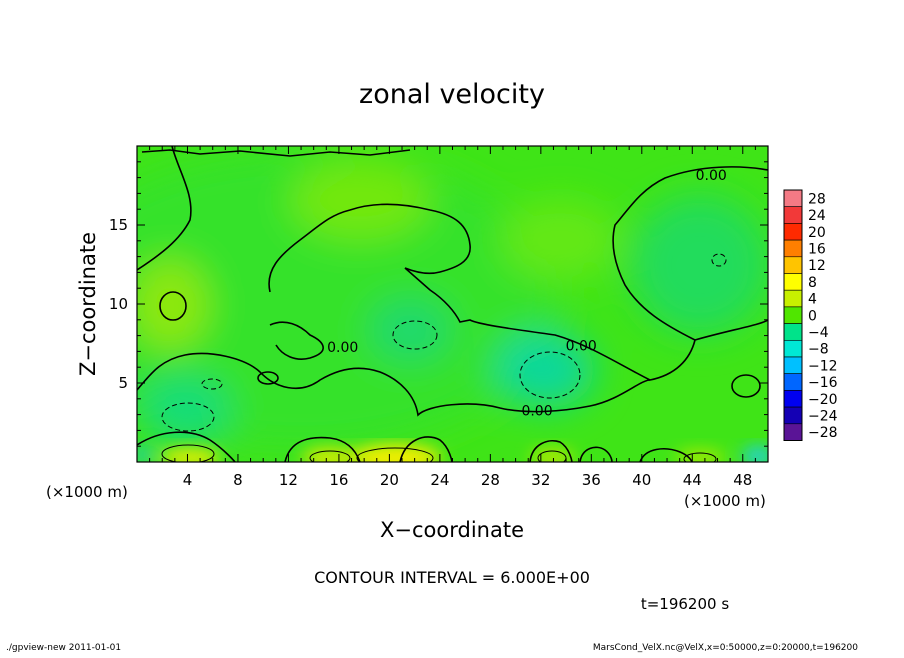 The width and height of the screenshot is (904, 658). Describe the element at coordinates (87, 492) in the screenshot. I see `x-unit-left: (×1000 m)` at that location.